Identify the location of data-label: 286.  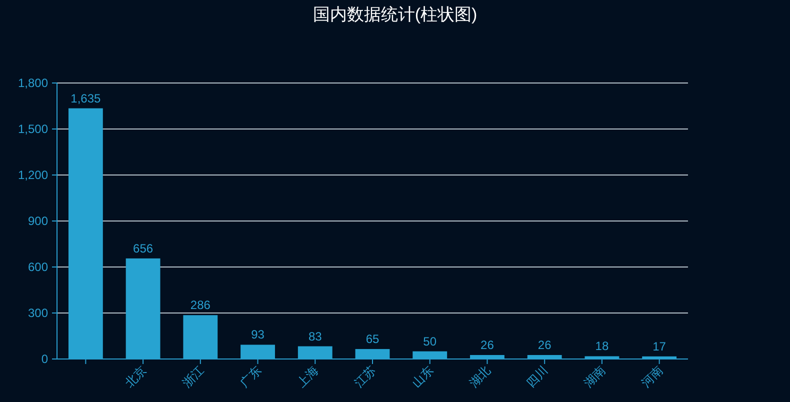
(200, 305).